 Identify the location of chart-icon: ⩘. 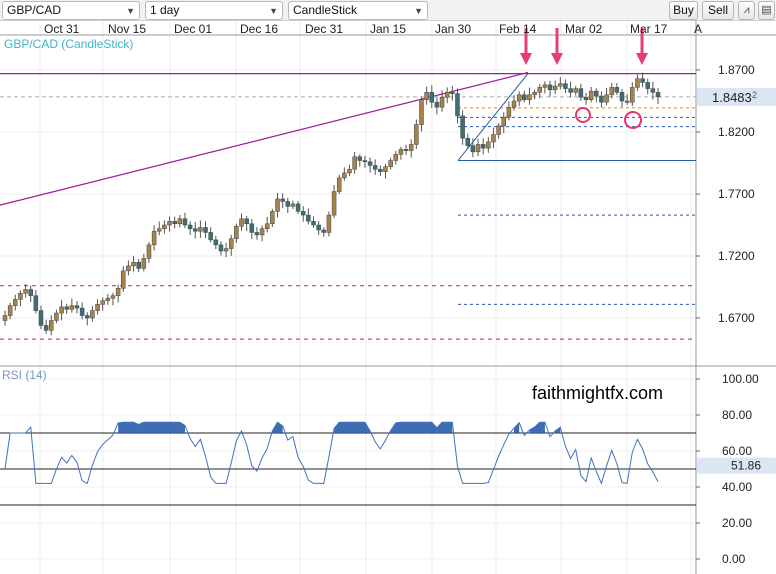
(746, 10).